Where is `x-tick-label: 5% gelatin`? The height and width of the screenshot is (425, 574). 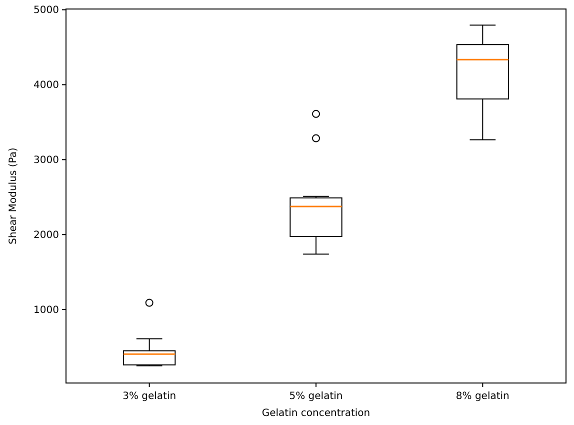 x-tick-label: 5% gelatin is located at coordinates (316, 396).